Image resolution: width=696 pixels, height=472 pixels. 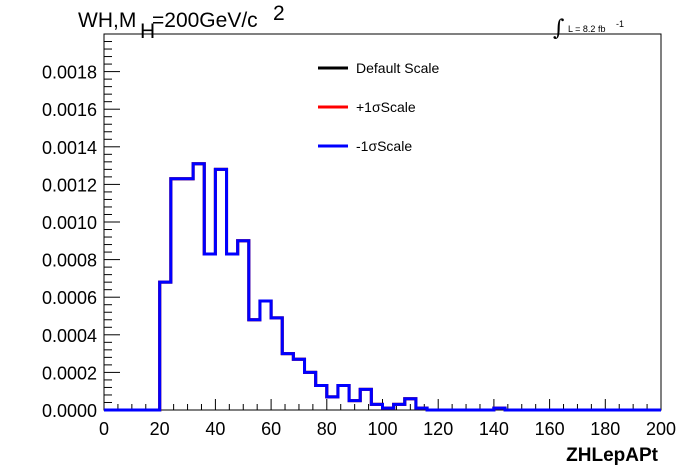 What do you see at coordinates (69, 411) in the screenshot?
I see `y-tick-label: 0.0000` at bounding box center [69, 411].